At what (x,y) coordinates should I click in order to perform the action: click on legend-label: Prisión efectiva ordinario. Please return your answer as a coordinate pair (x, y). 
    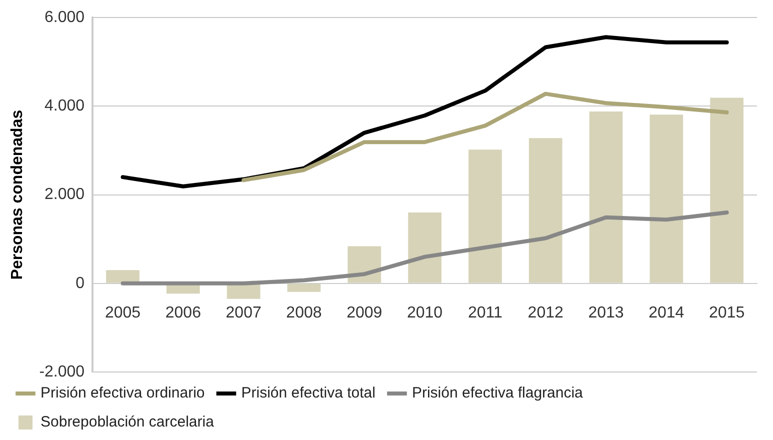
    Looking at the image, I should click on (122, 393).